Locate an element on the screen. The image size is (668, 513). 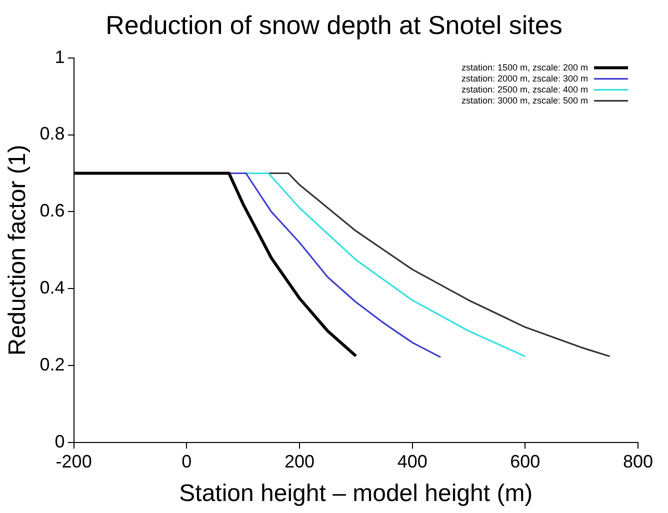
x-tick-label: 800 is located at coordinates (638, 461).